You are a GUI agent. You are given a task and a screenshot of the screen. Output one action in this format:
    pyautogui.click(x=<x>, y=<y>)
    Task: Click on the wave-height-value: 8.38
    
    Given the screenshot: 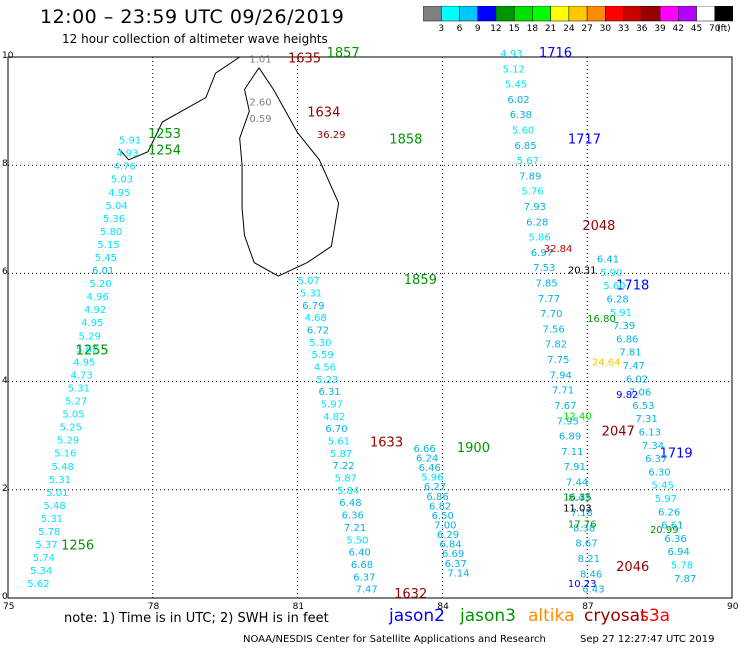 What is the action you would take?
    pyautogui.click(x=584, y=528)
    